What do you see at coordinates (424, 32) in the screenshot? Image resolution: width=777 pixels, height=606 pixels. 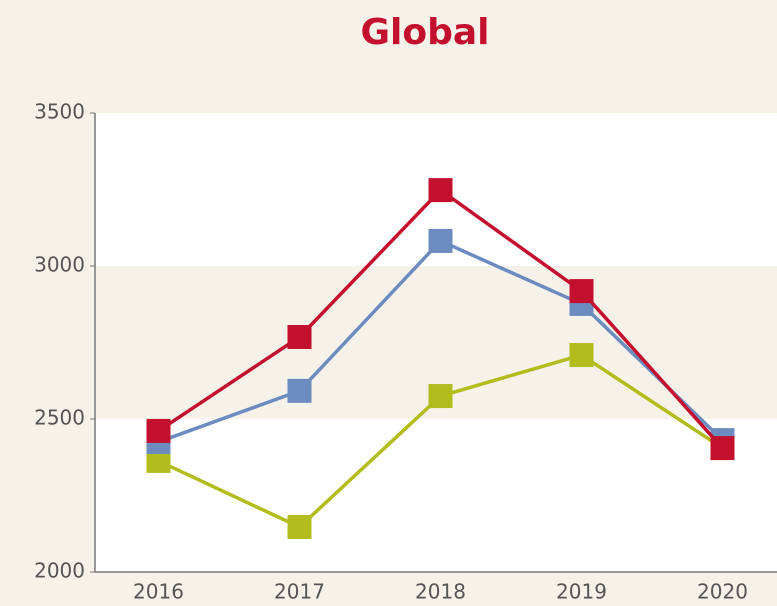 I see `chart-title: Global` at bounding box center [424, 32].